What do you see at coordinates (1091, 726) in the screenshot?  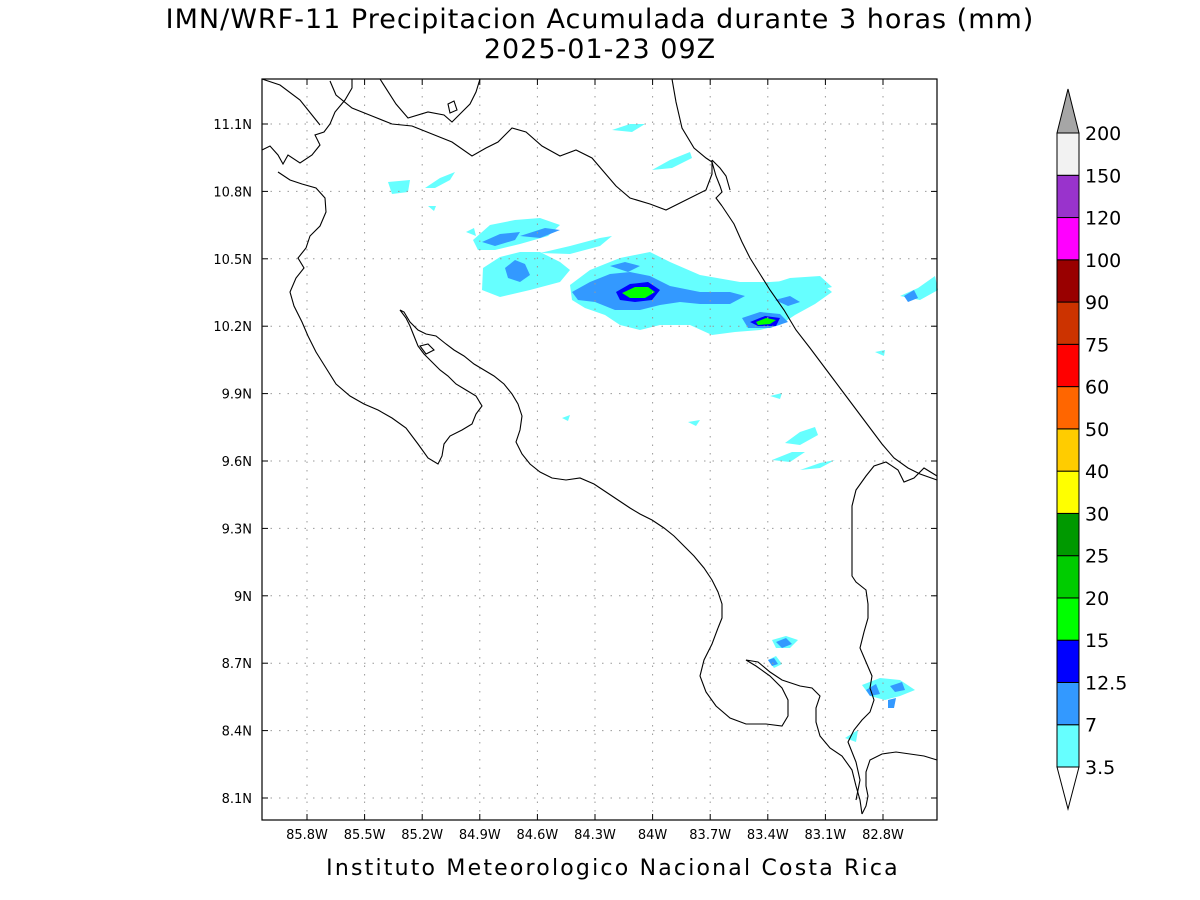 I see `colorbar-label: 7` at bounding box center [1091, 726].